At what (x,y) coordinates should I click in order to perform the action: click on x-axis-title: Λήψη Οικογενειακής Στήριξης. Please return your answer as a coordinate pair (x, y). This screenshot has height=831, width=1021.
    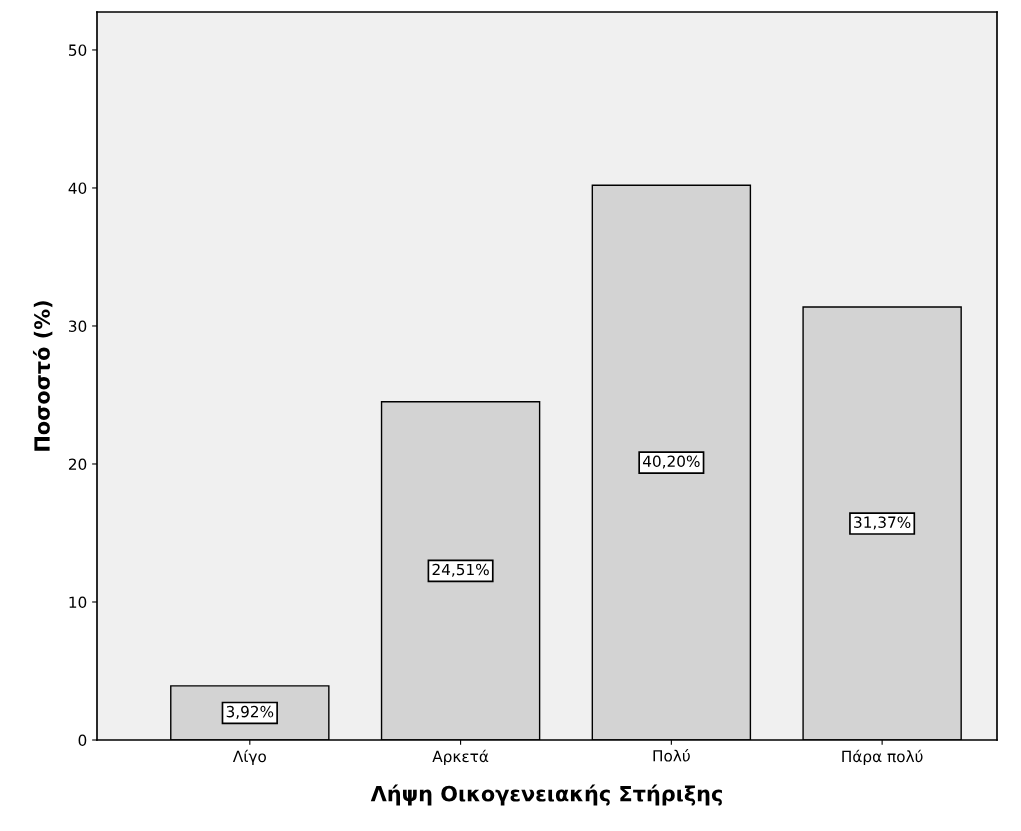
    Looking at the image, I should click on (546, 795).